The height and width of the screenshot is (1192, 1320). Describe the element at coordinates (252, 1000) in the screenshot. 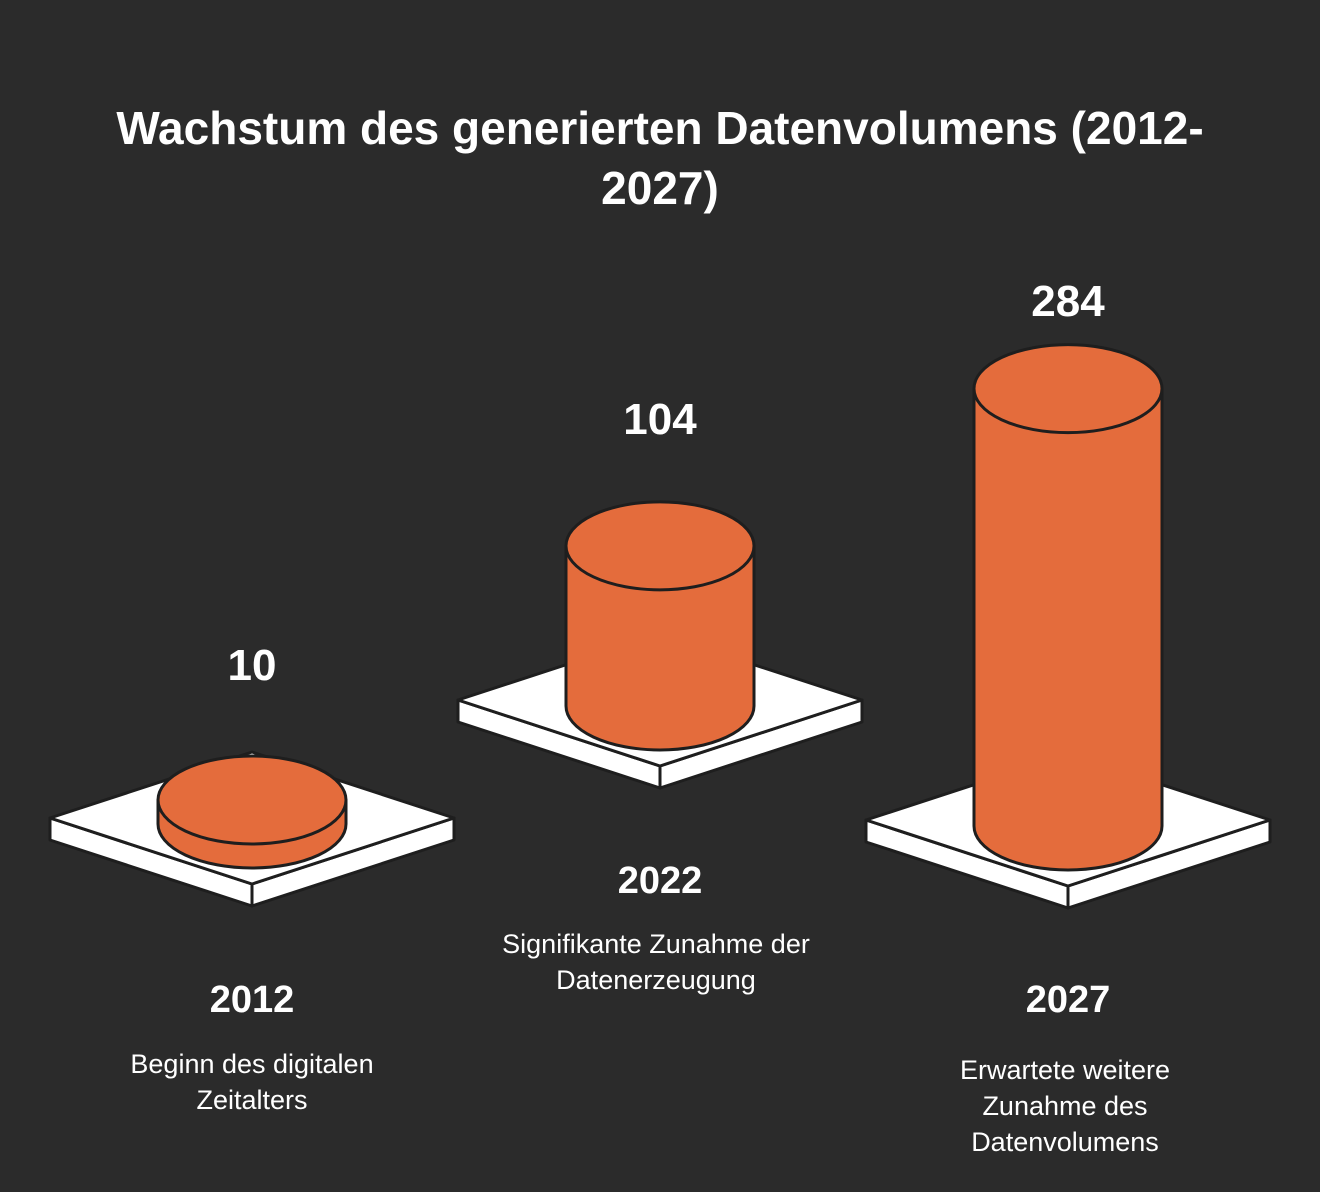

I see `year-label-2012: 2012` at that location.